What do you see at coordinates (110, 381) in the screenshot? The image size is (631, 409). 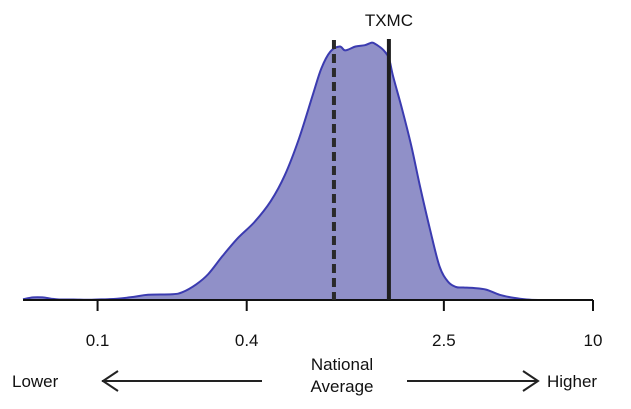 I see `lower-arrowhead` at bounding box center [110, 381].